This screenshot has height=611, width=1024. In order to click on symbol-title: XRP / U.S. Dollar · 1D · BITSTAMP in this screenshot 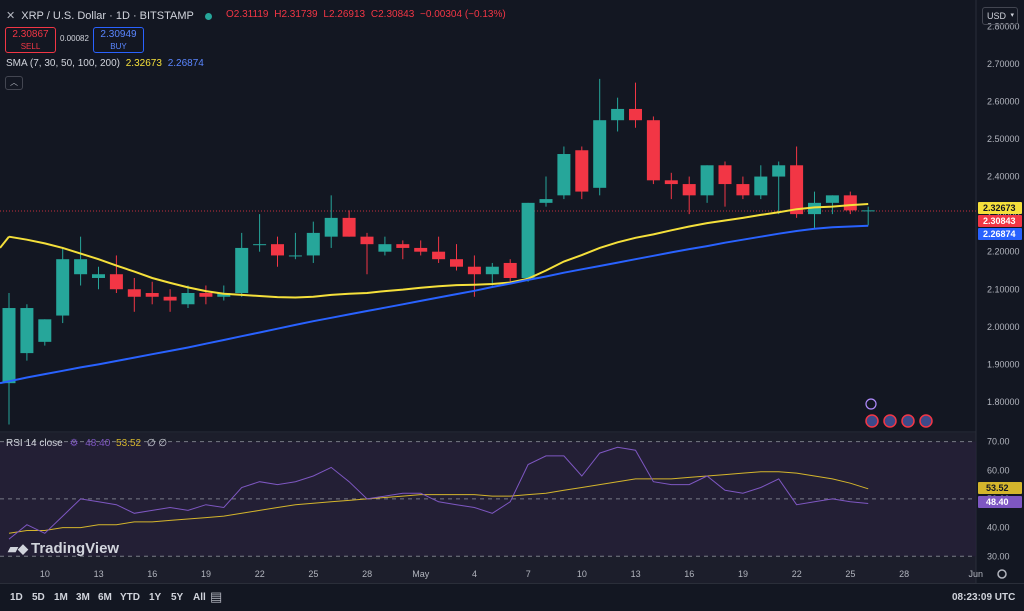, I will do `click(107, 16)`.